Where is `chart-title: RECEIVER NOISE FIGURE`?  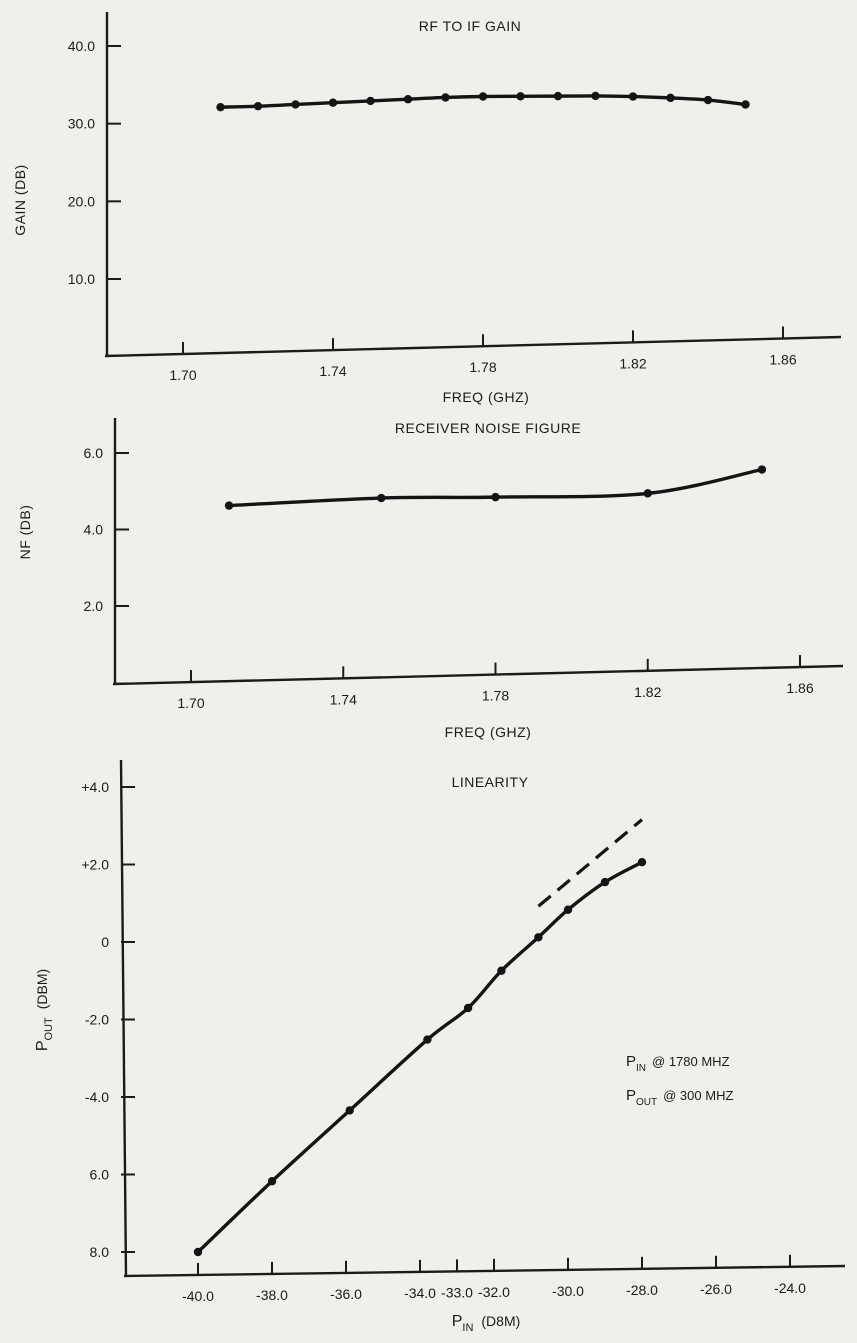
chart-title: RECEIVER NOISE FIGURE is located at coordinates (488, 428).